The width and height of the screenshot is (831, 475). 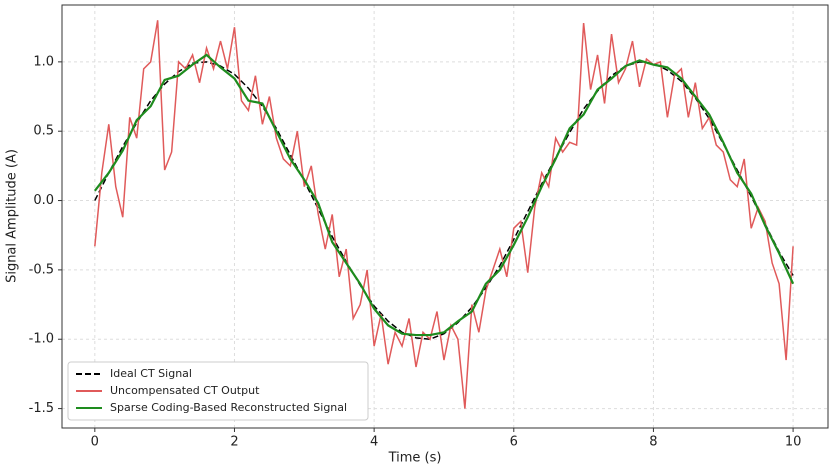 I want to click on x-tick-label: 10, so click(x=793, y=442).